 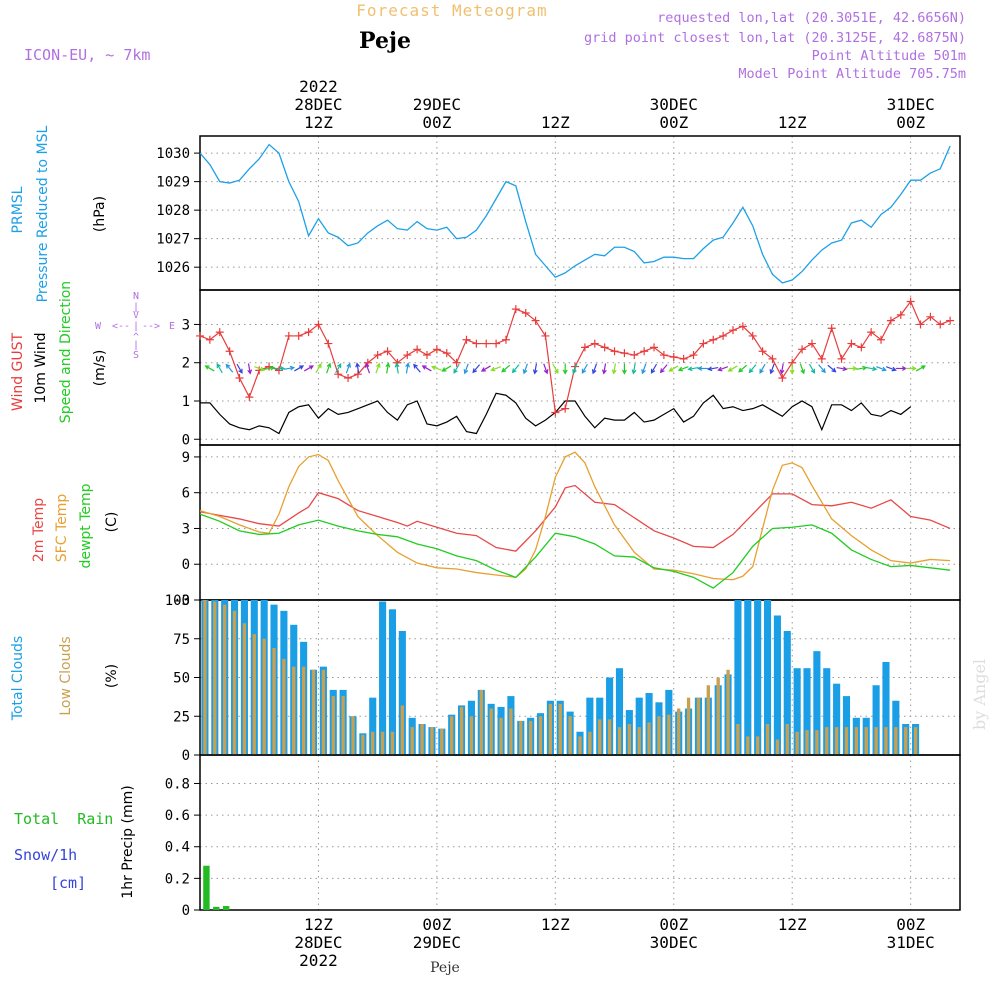 What do you see at coordinates (451, 10) in the screenshot?
I see `chart-title: Forecast Meteogram` at bounding box center [451, 10].